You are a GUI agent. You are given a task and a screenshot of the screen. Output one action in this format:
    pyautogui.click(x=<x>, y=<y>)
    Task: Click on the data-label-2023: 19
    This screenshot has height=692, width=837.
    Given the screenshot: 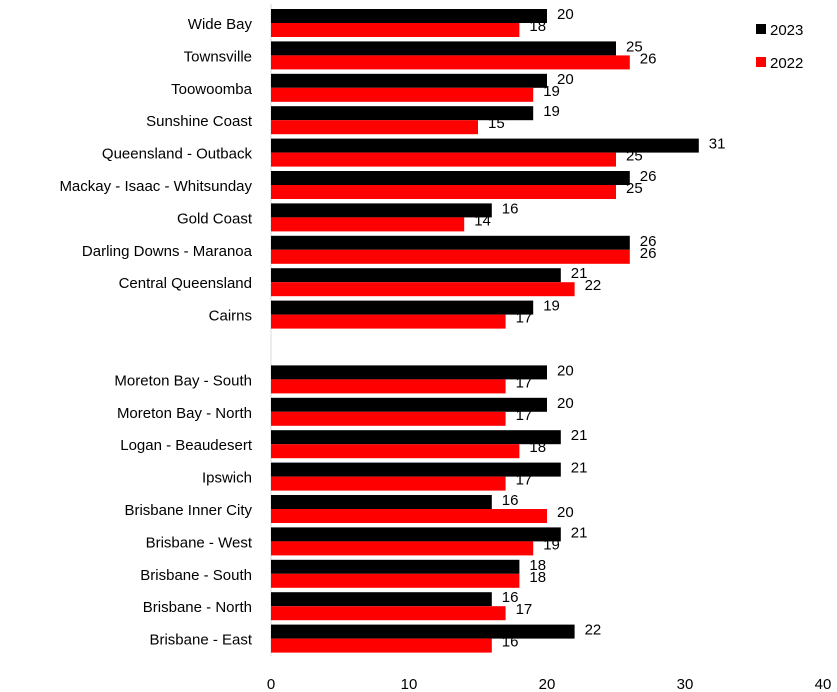 What is the action you would take?
    pyautogui.click(x=551, y=111)
    